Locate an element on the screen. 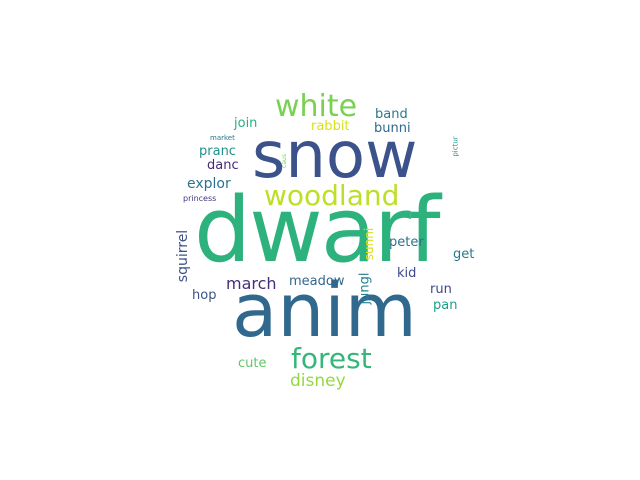 Image resolution: width=640 pixels, height=480 pixels. word-forest: forest is located at coordinates (331, 358).